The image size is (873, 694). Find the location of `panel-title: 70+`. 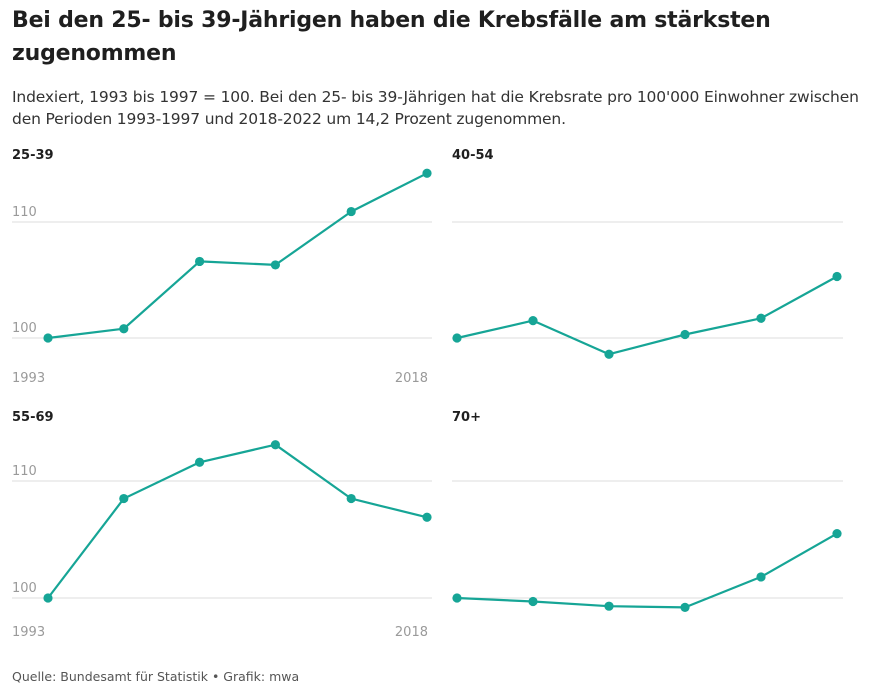

panel-title: 70+ is located at coordinates (466, 417).